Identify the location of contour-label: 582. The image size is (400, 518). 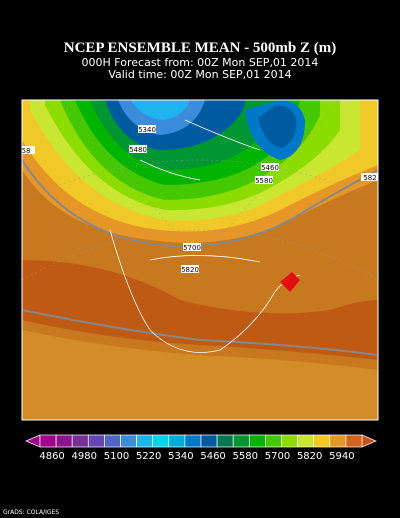
(369, 178).